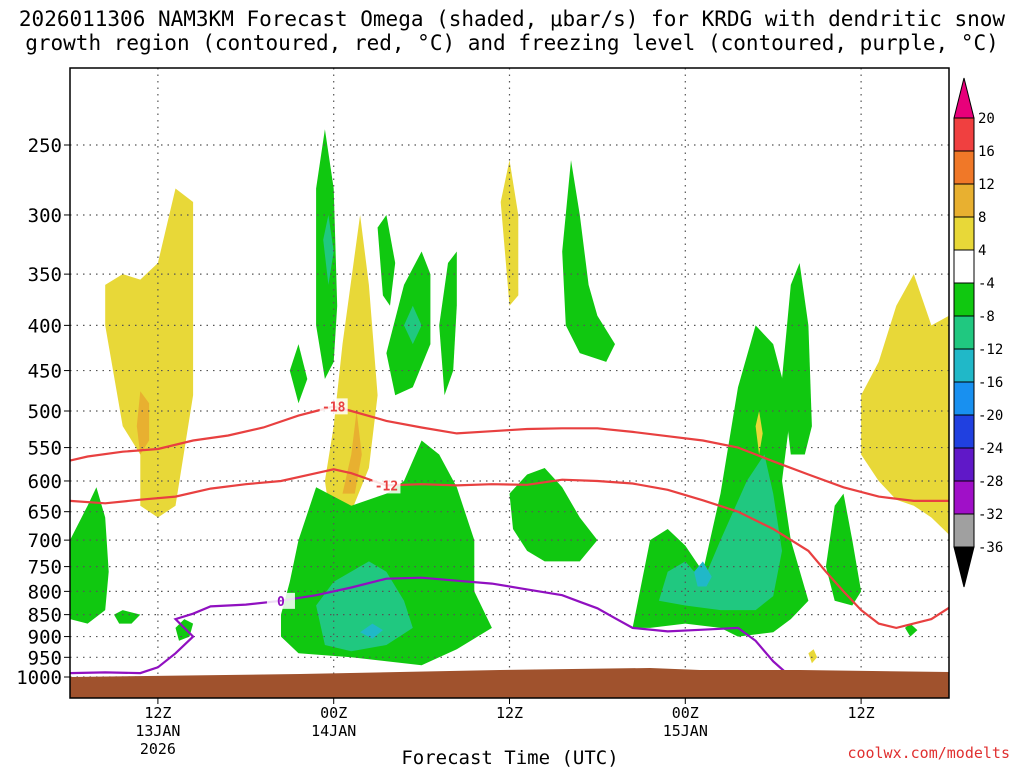 The width and height of the screenshot is (1024, 768). What do you see at coordinates (990, 416) in the screenshot?
I see `colorbar-label-9: -20` at bounding box center [990, 416].